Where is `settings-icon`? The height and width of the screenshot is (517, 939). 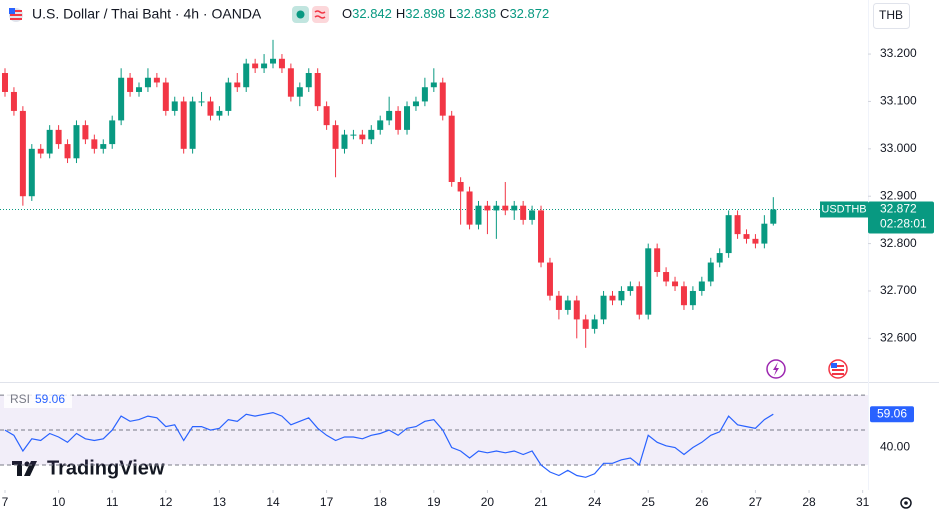
settings-icon is located at coordinates (906, 503).